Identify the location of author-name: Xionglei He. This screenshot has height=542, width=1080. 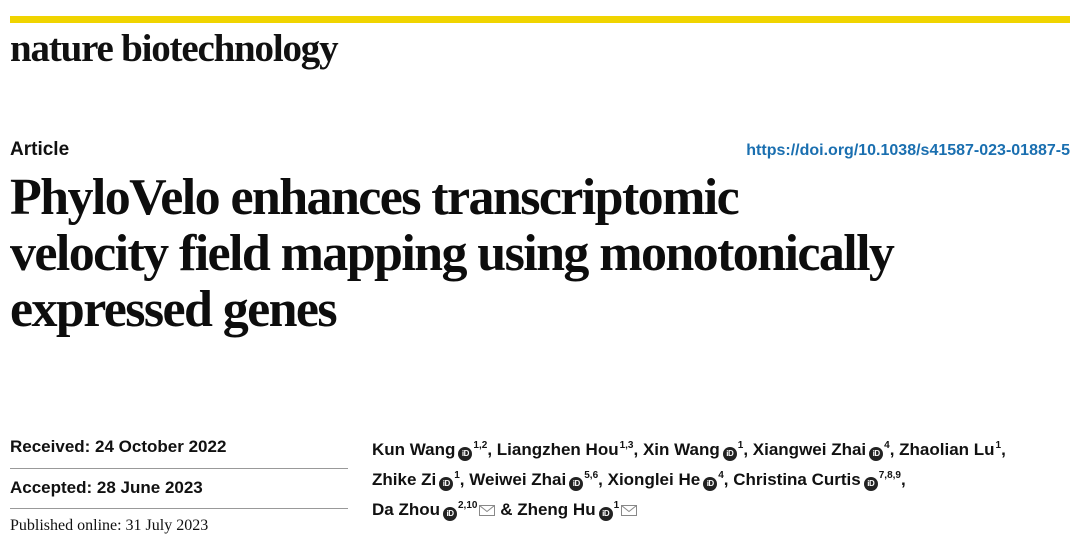
(654, 479).